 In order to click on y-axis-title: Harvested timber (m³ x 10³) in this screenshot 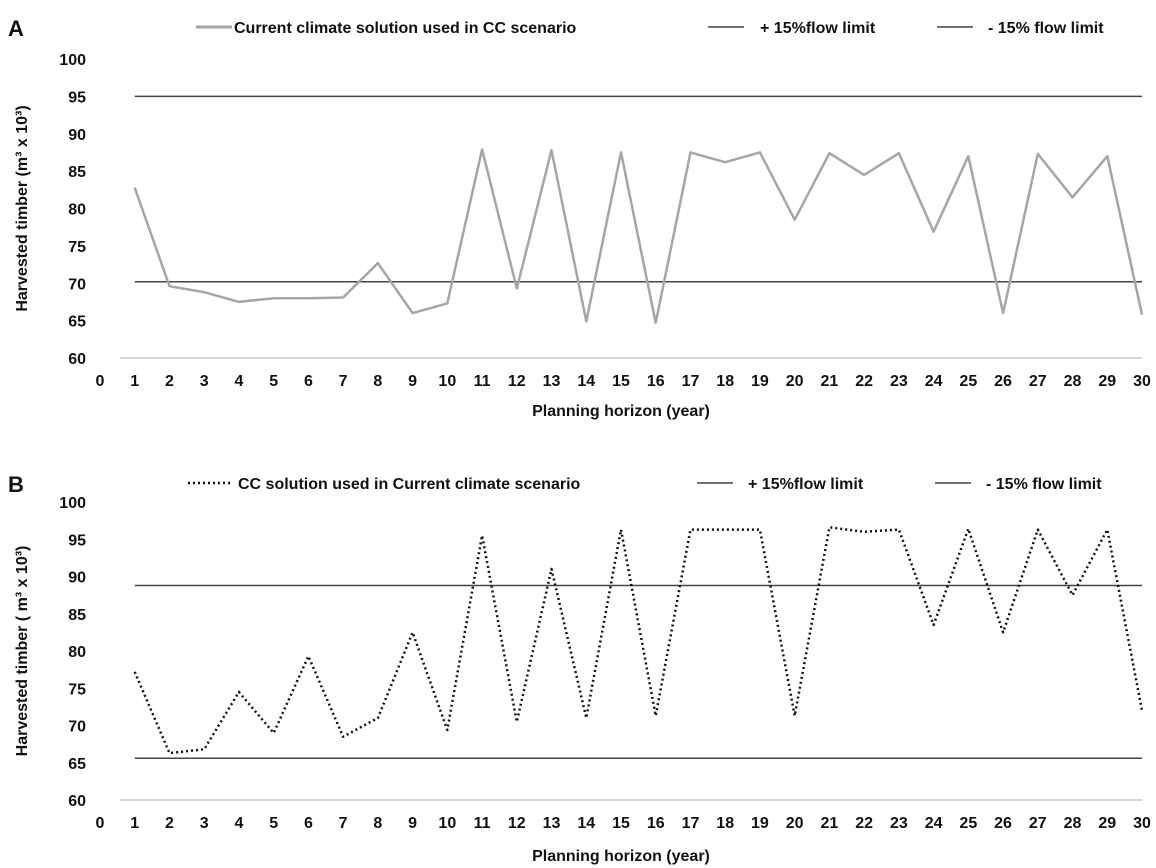, I will do `click(22, 208)`.